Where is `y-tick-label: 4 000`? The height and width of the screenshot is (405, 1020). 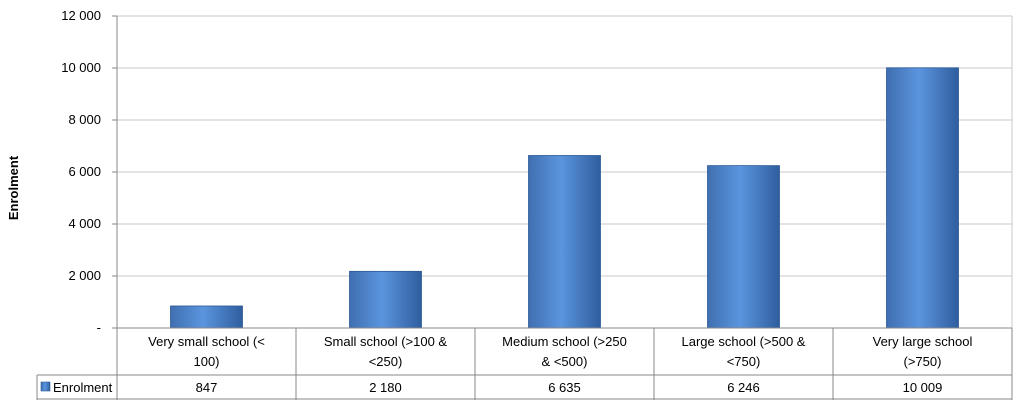
y-tick-label: 4 000 is located at coordinates (84, 223).